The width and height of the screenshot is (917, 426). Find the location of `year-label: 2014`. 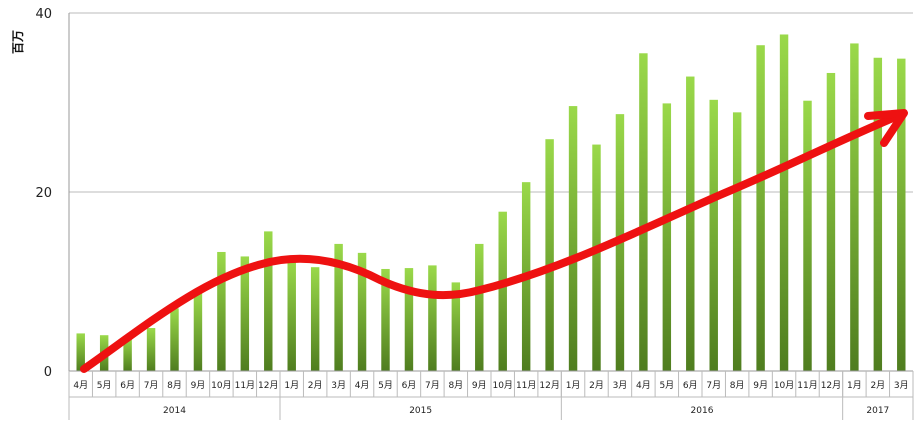

year-label: 2014 is located at coordinates (174, 411).